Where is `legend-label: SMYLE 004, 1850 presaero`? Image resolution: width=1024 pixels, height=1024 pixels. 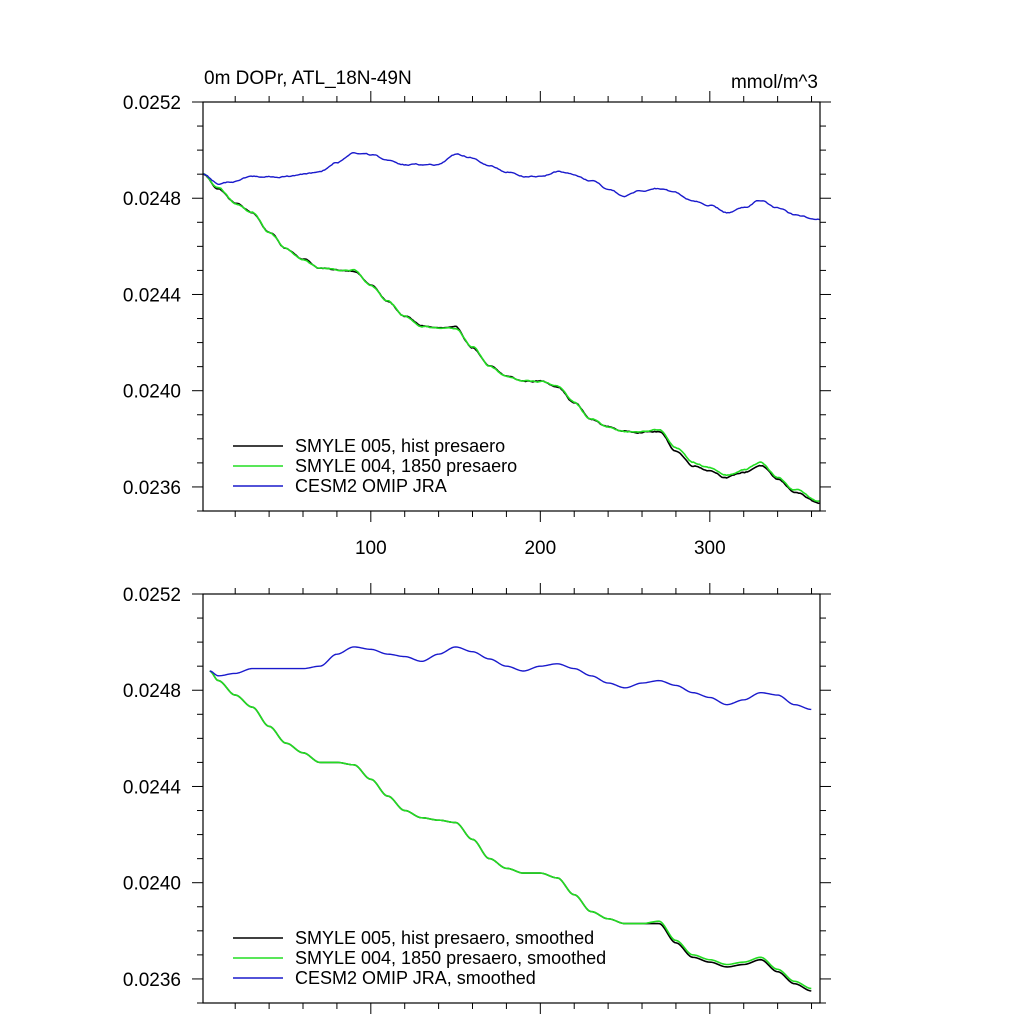
legend-label: SMYLE 004, 1850 presaero is located at coordinates (406, 466).